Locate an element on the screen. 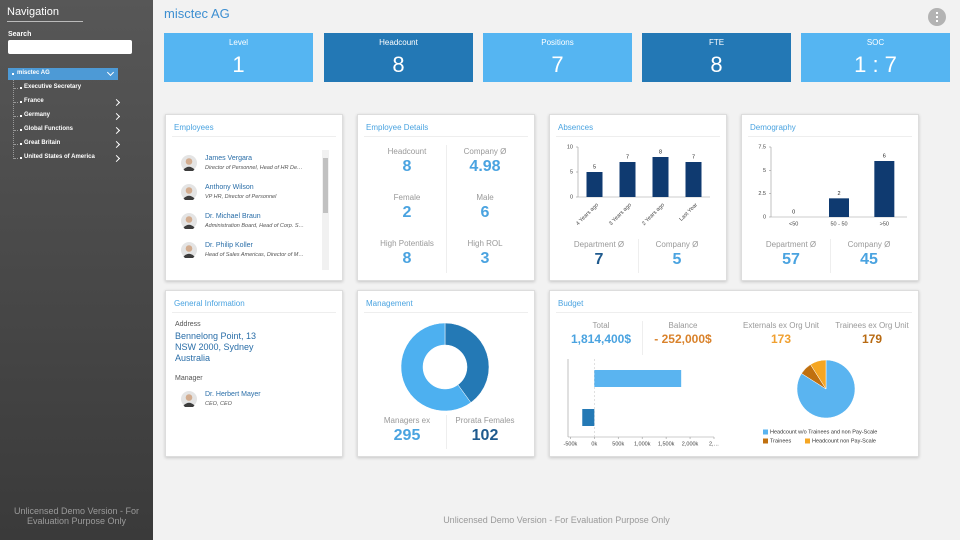 The height and width of the screenshot is (540, 960). scrollbar is located at coordinates (325, 210).